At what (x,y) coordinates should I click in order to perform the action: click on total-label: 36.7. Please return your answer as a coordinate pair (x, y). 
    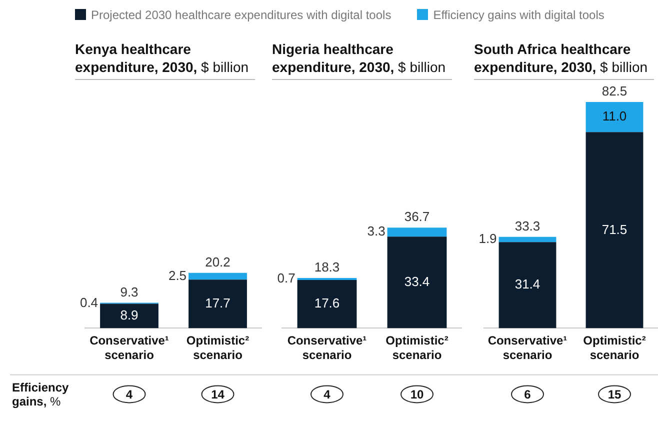
    Looking at the image, I should click on (417, 216).